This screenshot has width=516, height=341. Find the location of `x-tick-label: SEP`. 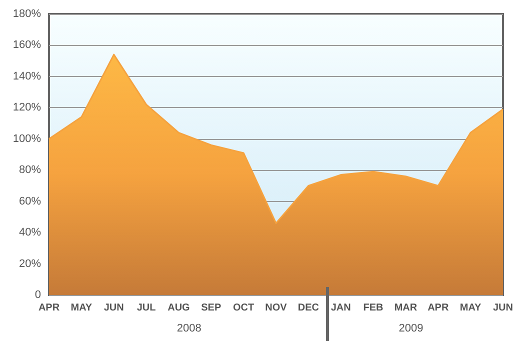

x-tick-label: SEP is located at coordinates (211, 308).